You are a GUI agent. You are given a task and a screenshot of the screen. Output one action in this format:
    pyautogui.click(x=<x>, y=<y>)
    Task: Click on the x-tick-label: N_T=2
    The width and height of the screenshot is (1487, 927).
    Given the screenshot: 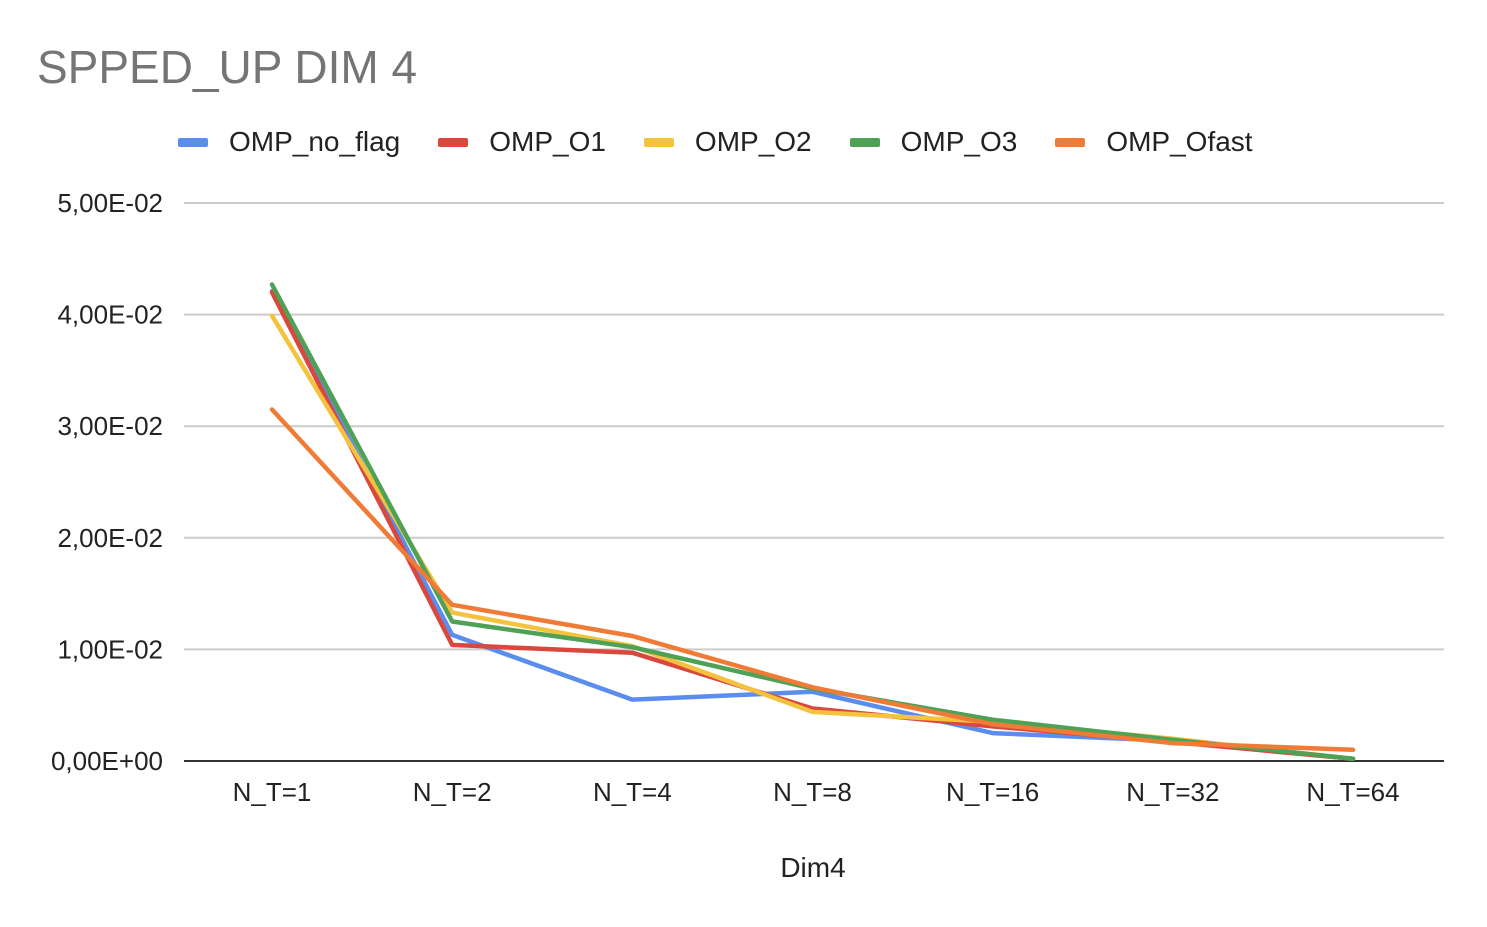 What is the action you would take?
    pyautogui.click(x=452, y=792)
    